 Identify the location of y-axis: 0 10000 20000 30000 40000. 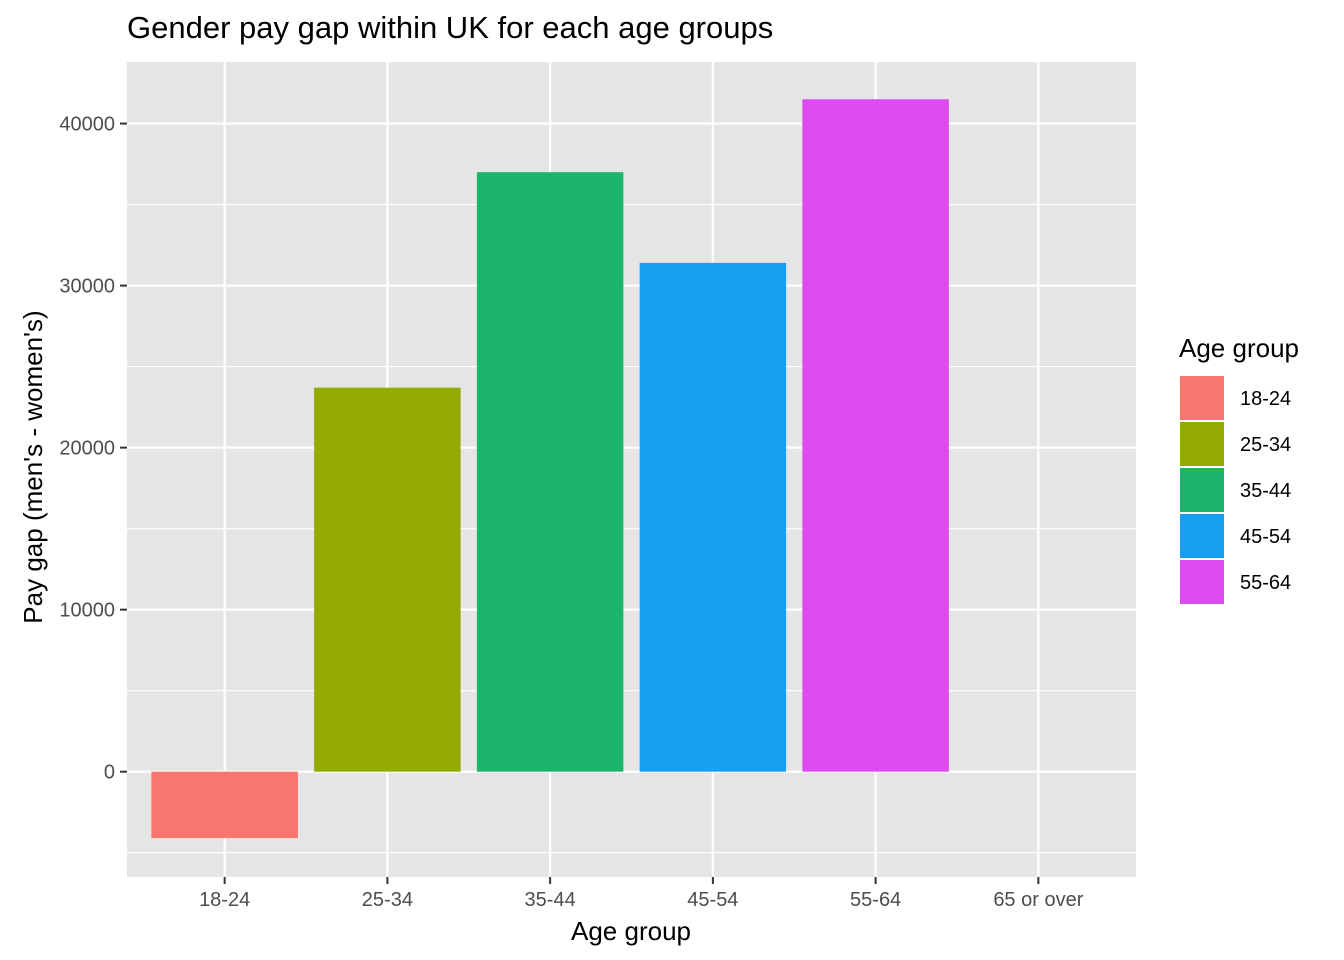
(93, 449).